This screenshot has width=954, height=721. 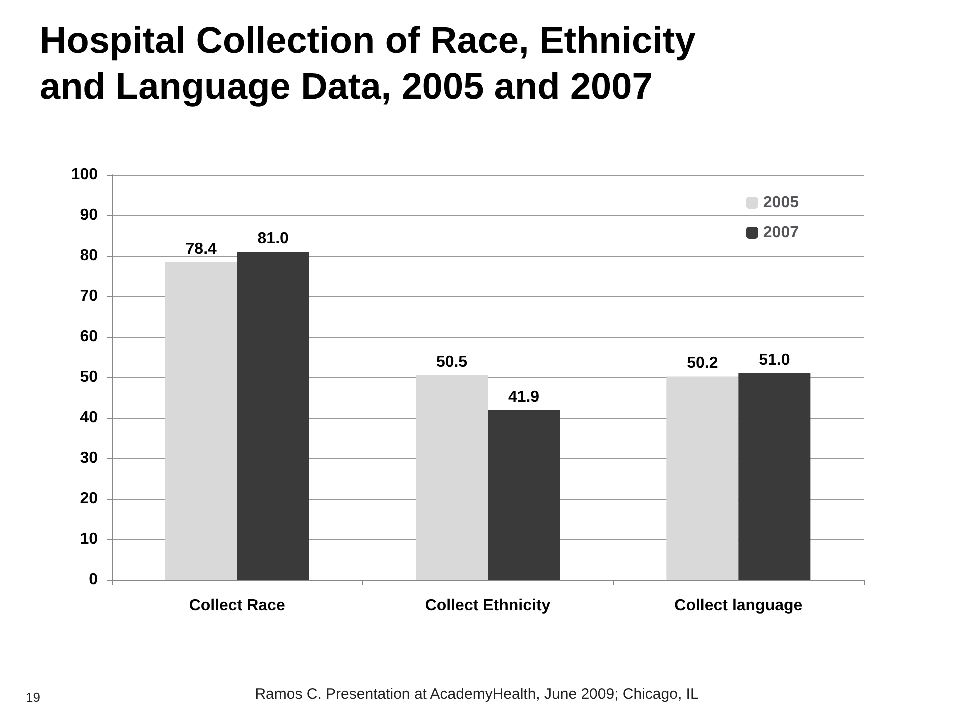 I want to click on y-tick-label: 20, so click(x=89, y=499).